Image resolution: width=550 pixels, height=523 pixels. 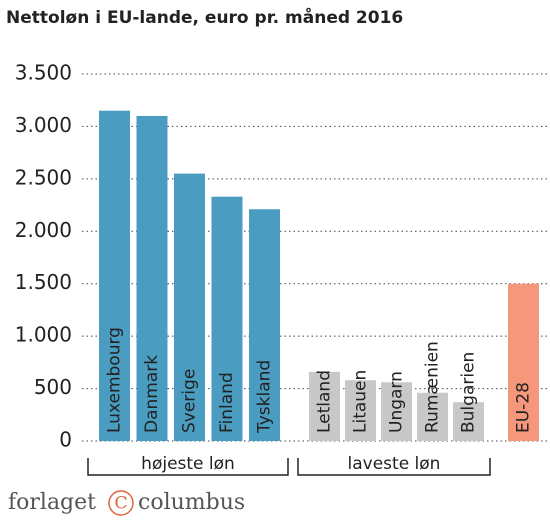 I want to click on footer-right: columbus, so click(x=191, y=502).